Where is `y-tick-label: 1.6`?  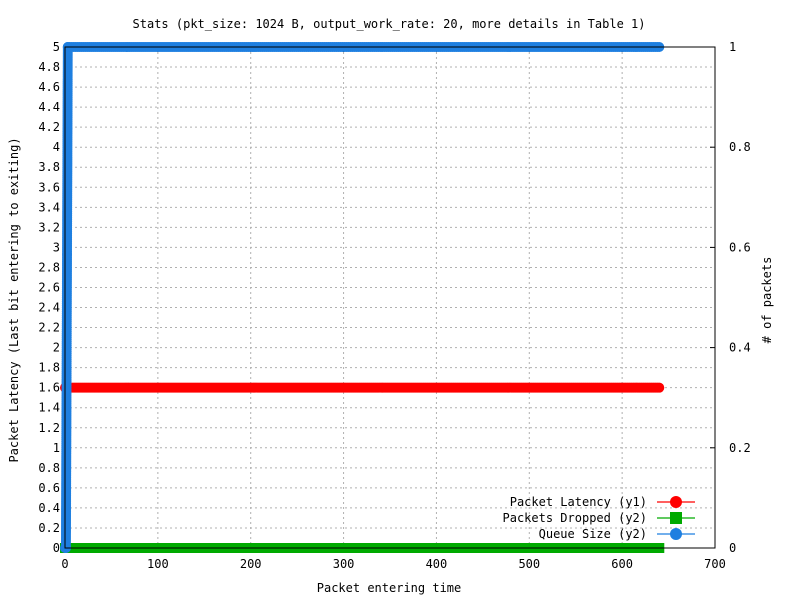
y-tick-label: 1.6 is located at coordinates (49, 388).